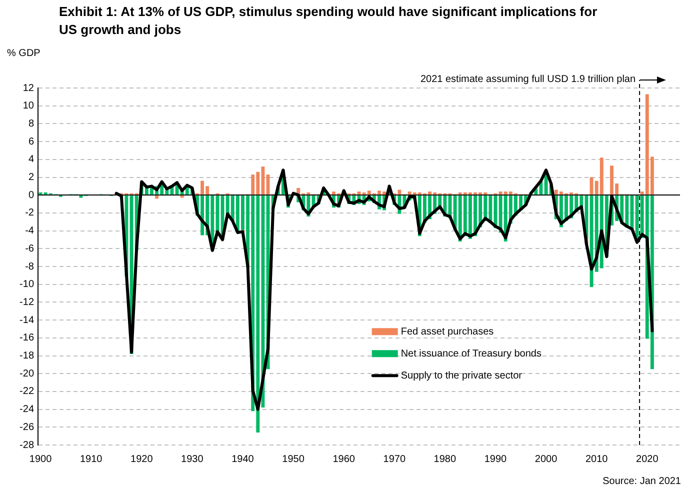 The image size is (692, 500). What do you see at coordinates (596, 459) in the screenshot?
I see `x-tick-label: 2010` at bounding box center [596, 459].